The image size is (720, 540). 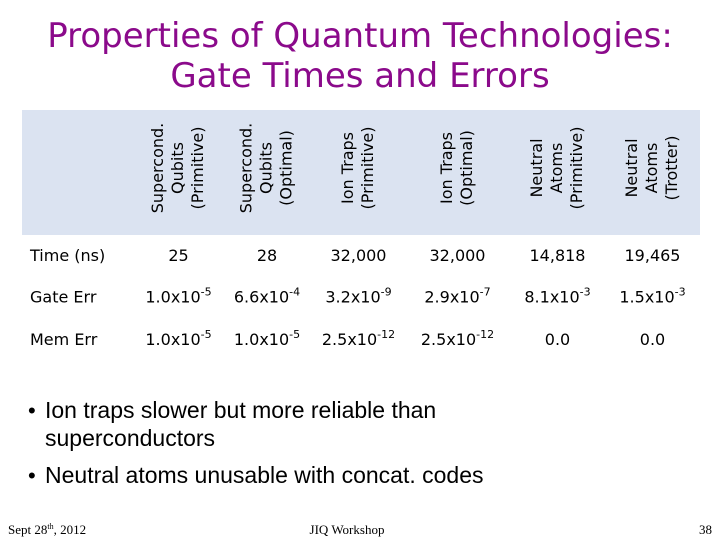 I want to click on cell: 6.6x10⁻⁴, so click(x=267, y=296).